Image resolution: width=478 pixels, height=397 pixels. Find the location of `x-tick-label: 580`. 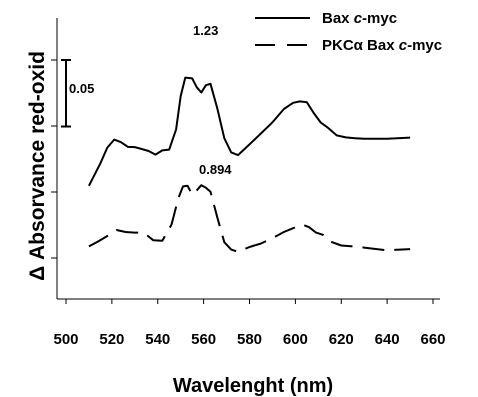

x-tick-label: 580 is located at coordinates (249, 339).